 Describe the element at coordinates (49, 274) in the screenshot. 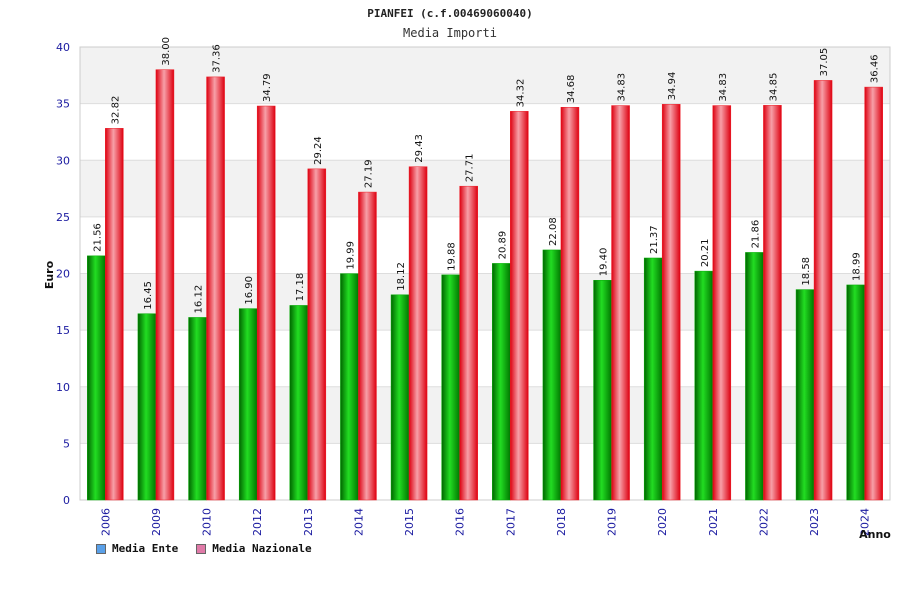

I see `y-axis-label: Euro` at that location.